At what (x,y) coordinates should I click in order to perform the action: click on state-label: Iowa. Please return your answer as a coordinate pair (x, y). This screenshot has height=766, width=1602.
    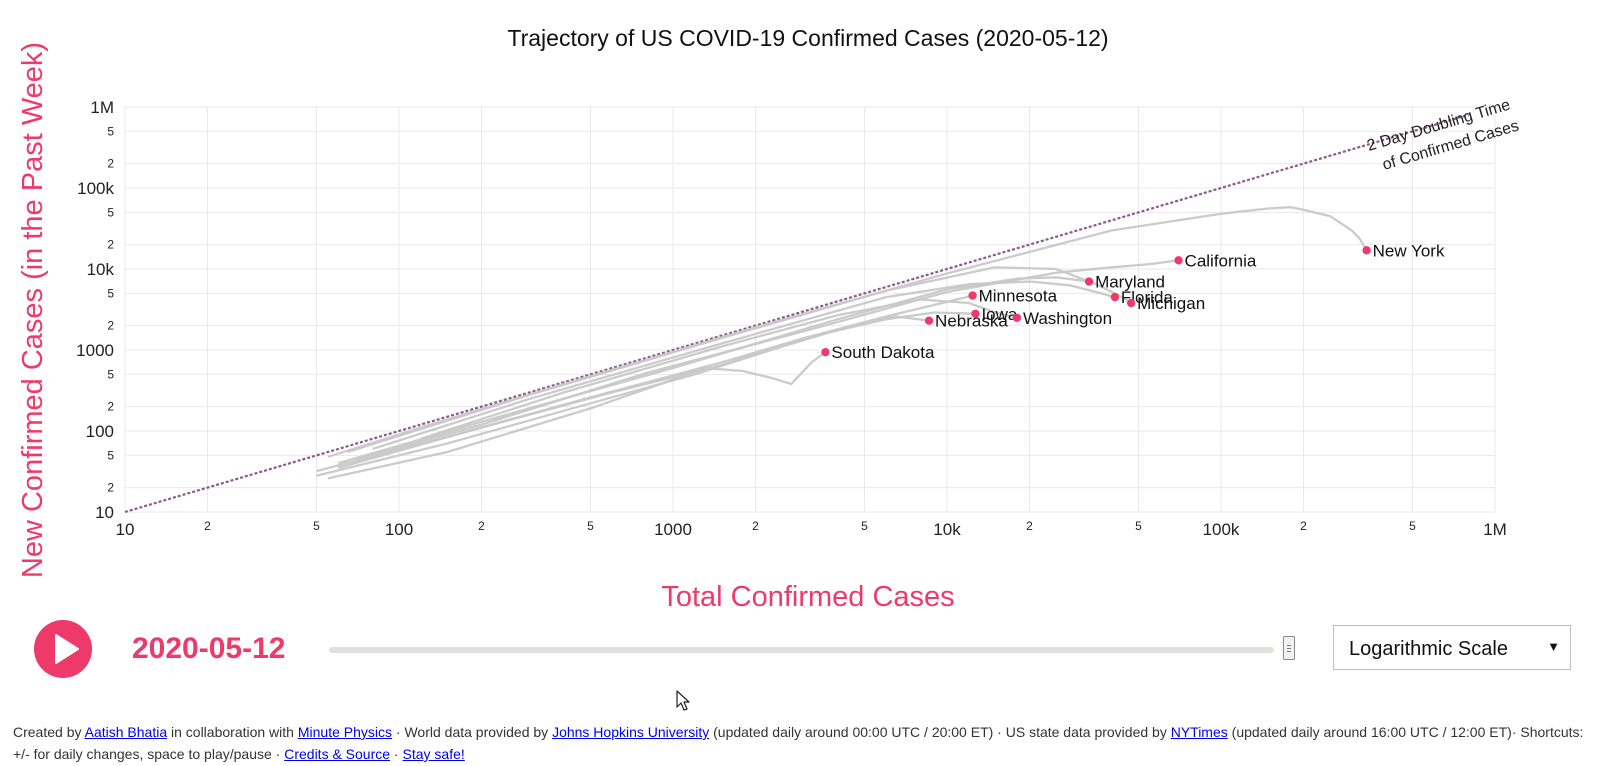
    Looking at the image, I should click on (999, 314).